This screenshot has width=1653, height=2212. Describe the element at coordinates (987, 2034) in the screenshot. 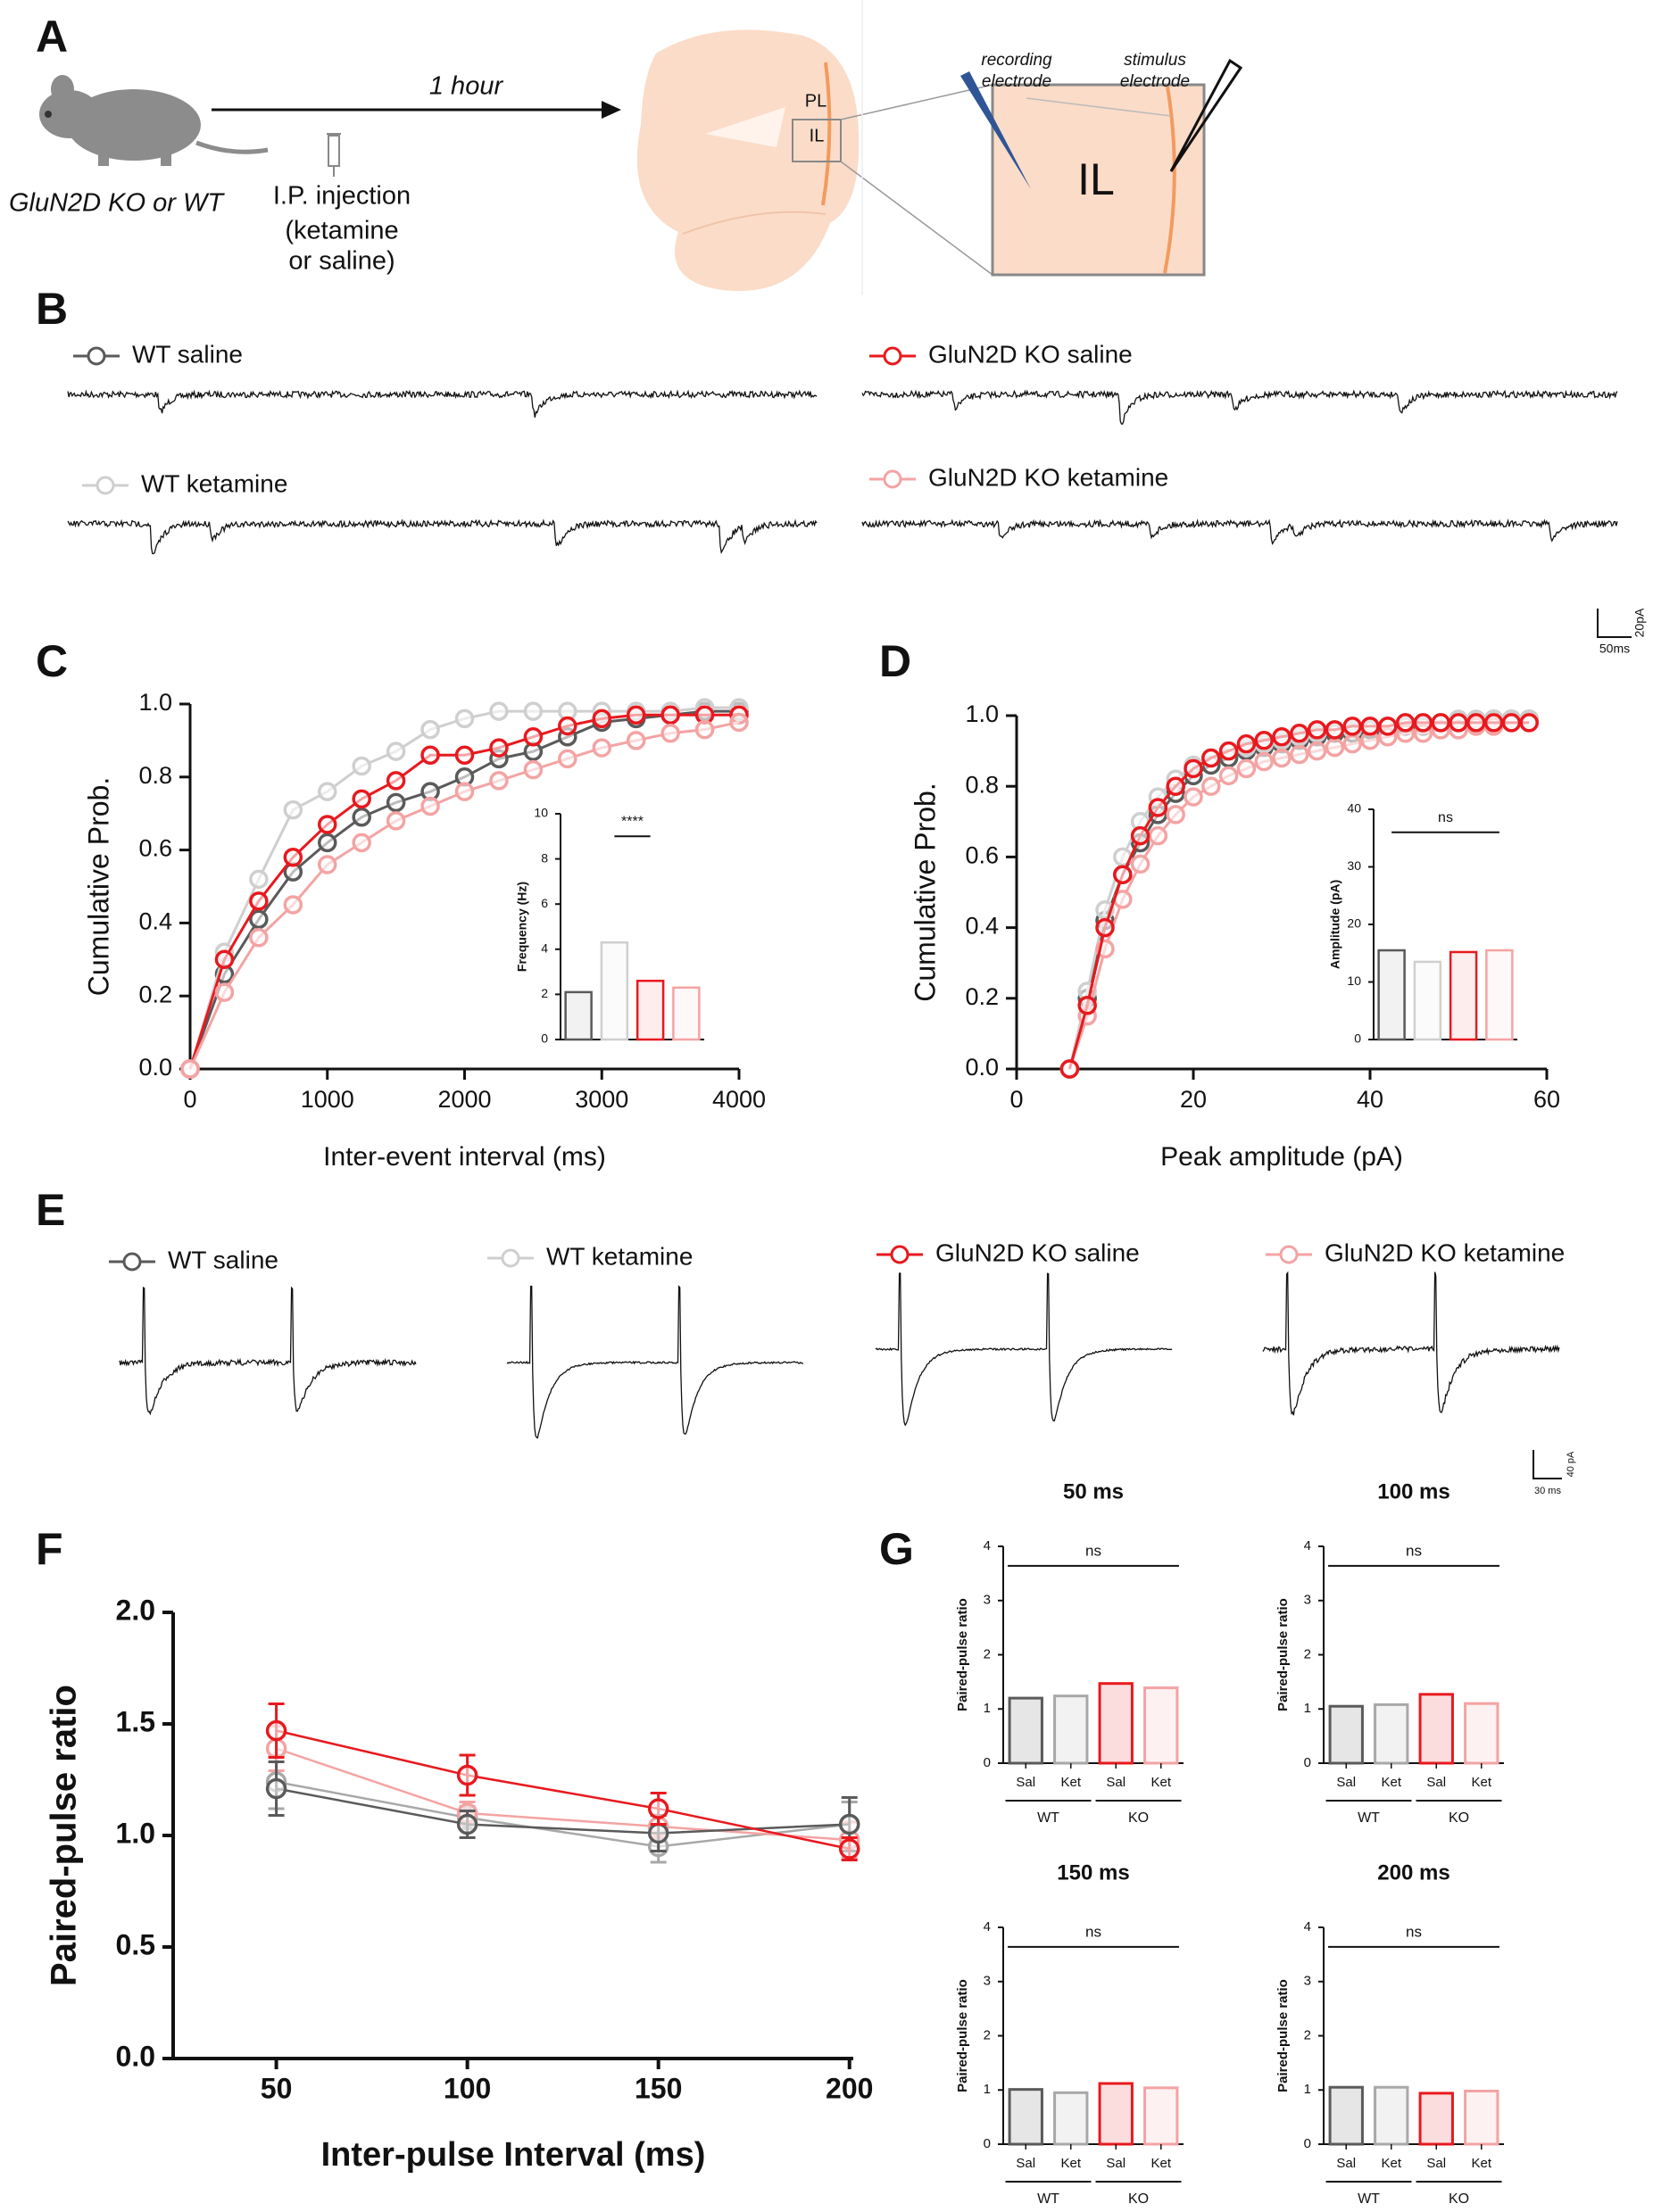

I see `y-tick-label: 2` at that location.